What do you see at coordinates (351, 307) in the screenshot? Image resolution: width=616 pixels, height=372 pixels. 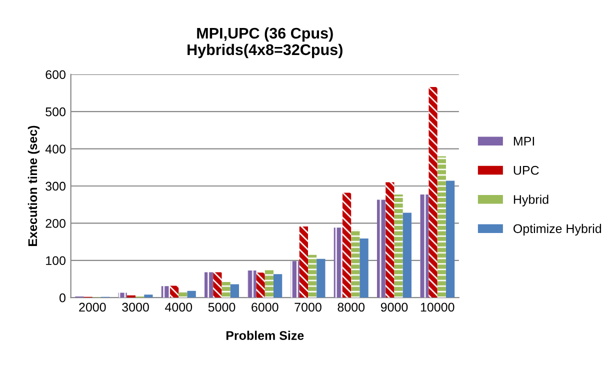 I see `x-tick-label: 8000` at bounding box center [351, 307].